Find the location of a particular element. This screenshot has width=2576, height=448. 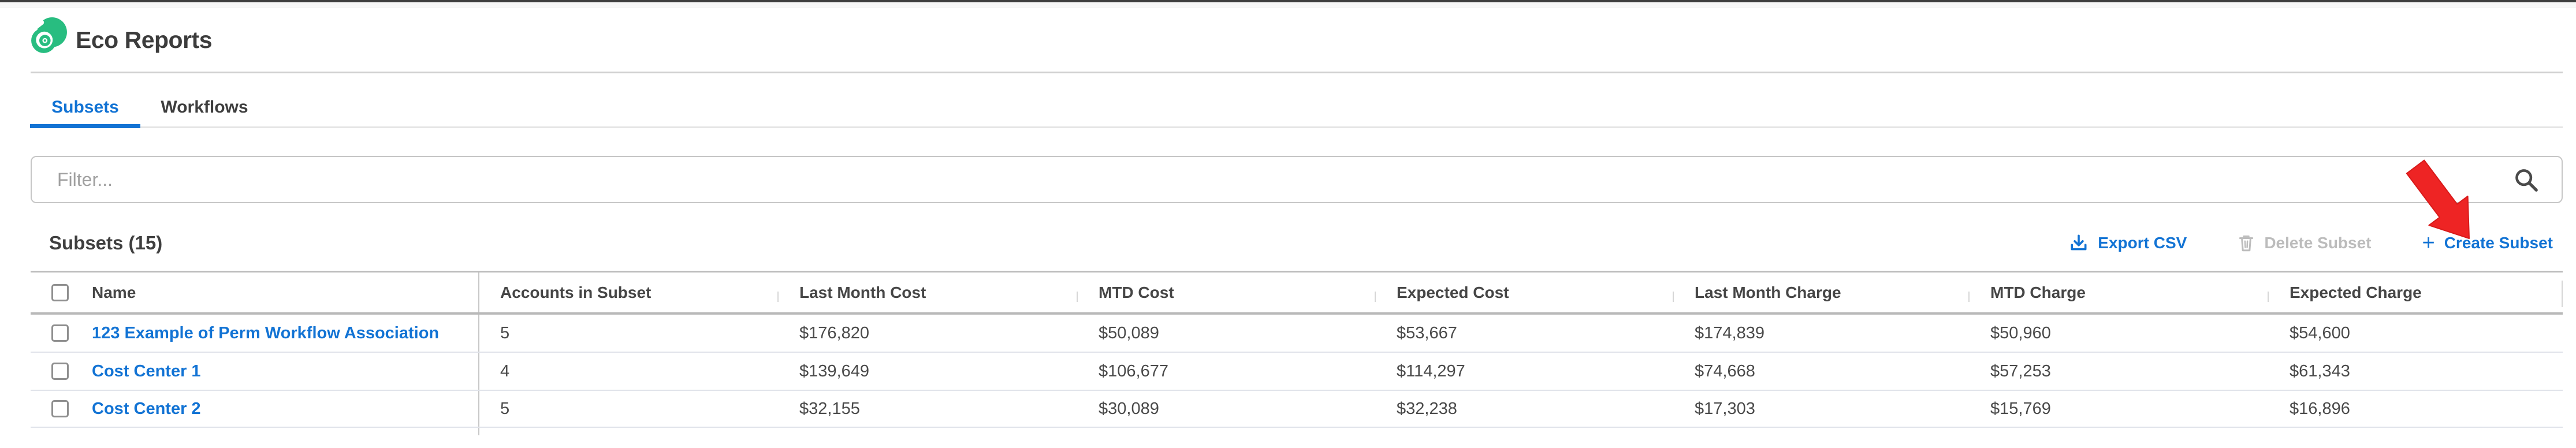

create-subset-label: Create Subset is located at coordinates (2498, 243).